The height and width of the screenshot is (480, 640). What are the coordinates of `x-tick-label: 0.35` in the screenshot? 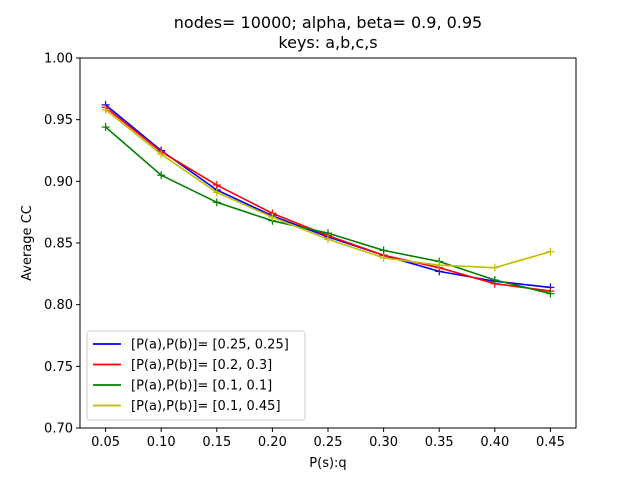 It's located at (439, 442).